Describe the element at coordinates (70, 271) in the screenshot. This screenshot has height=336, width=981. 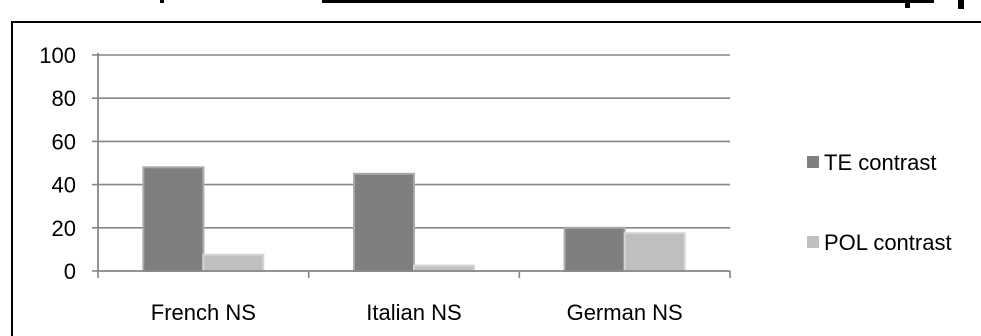
I see `y-tick-label: 0` at that location.